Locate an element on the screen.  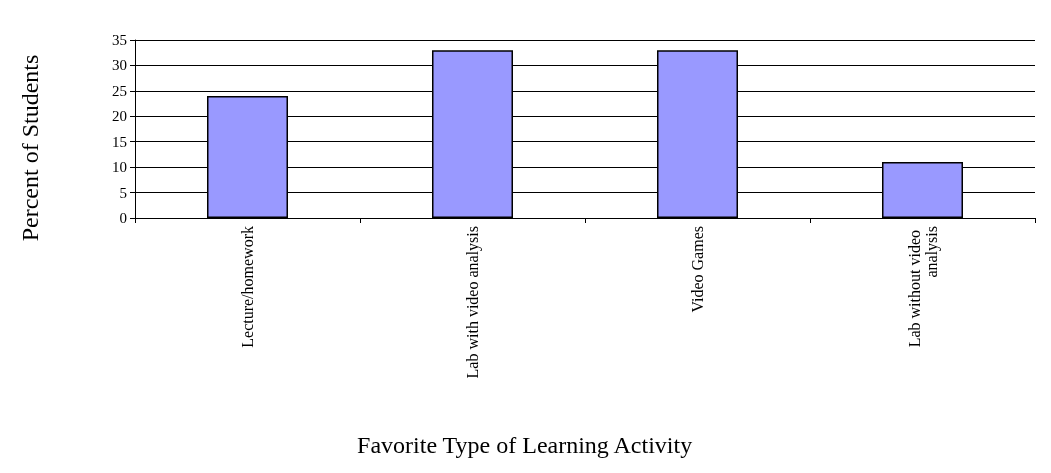
y-tick-label: 25 is located at coordinates (119, 90).